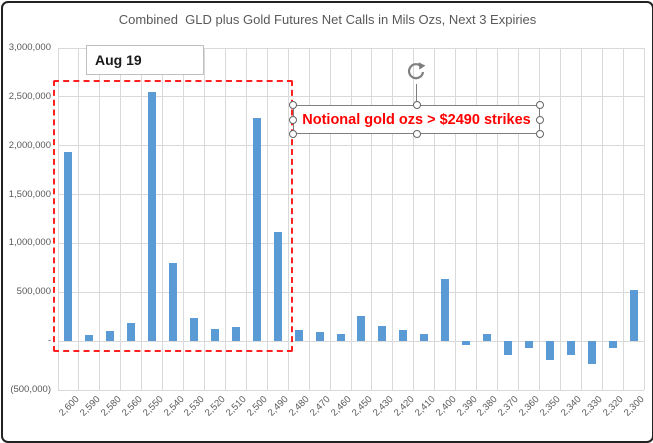  What do you see at coordinates (570, 348) in the screenshot?
I see `bar-2,340` at bounding box center [570, 348].